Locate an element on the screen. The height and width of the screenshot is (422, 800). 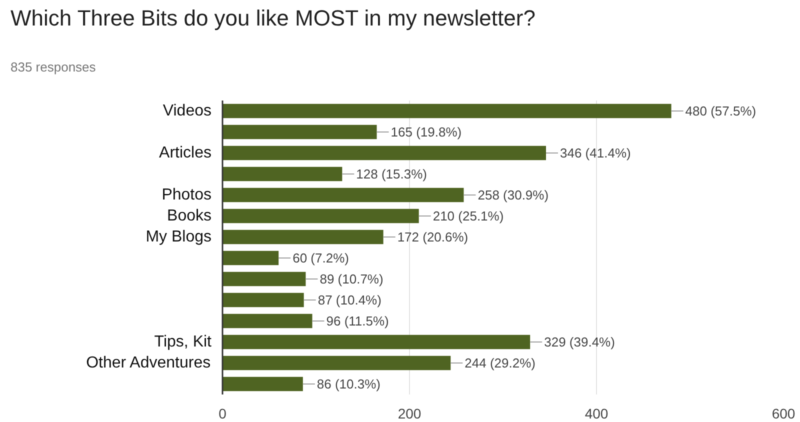
x-tick-label: 600 is located at coordinates (784, 414).